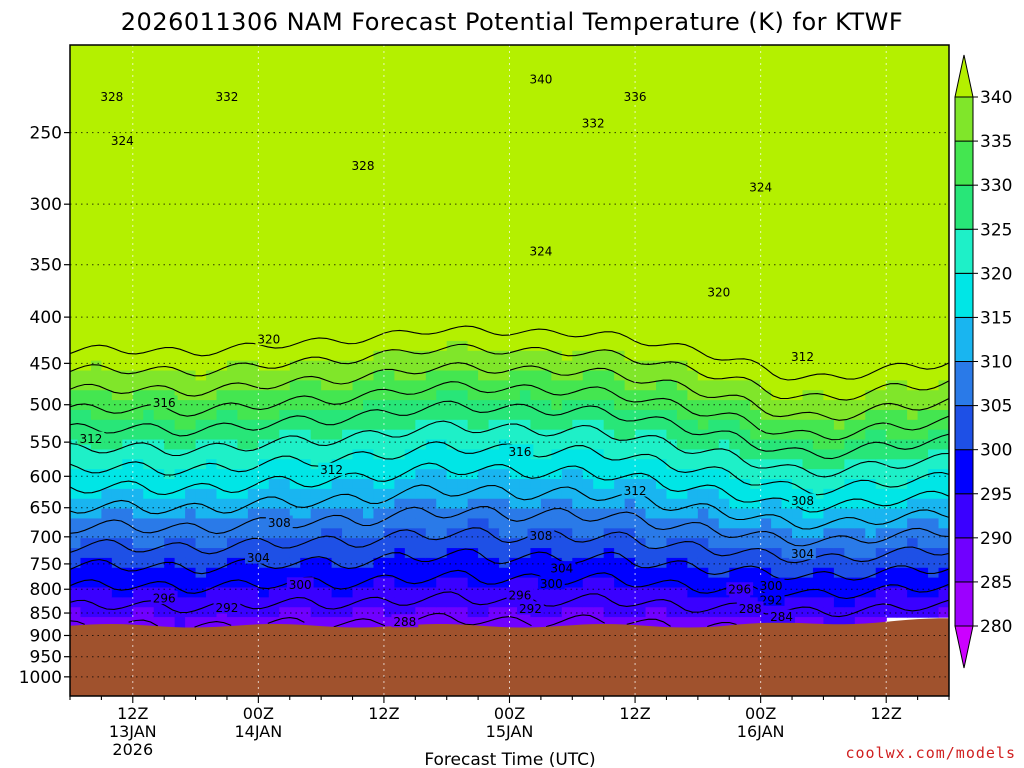 This screenshot has height=768, width=1024. I want to click on colorbar-label: 340, so click(996, 98).